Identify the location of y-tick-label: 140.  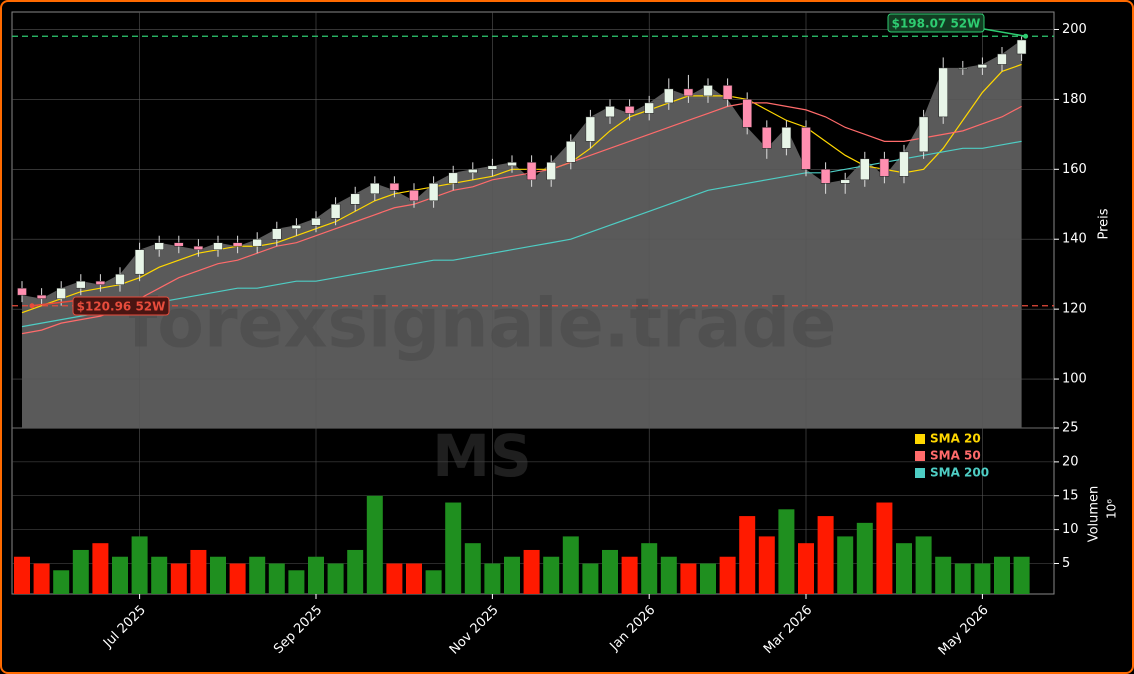
(1074, 239).